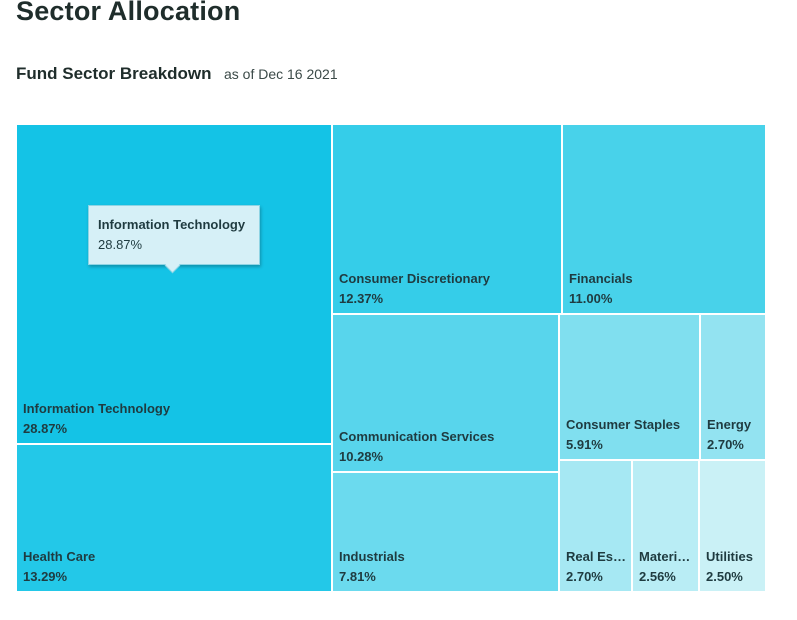  Describe the element at coordinates (97, 408) in the screenshot. I see `tile-sector-name: Information Technology` at that location.